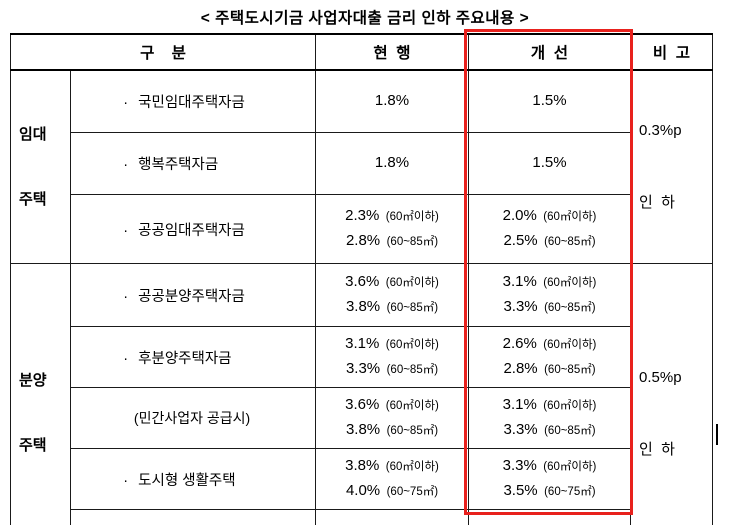 The image size is (730, 525). I want to click on current-value: 3.8% (60㎡이하) 4.0% (60~75㎡), so click(392, 479).